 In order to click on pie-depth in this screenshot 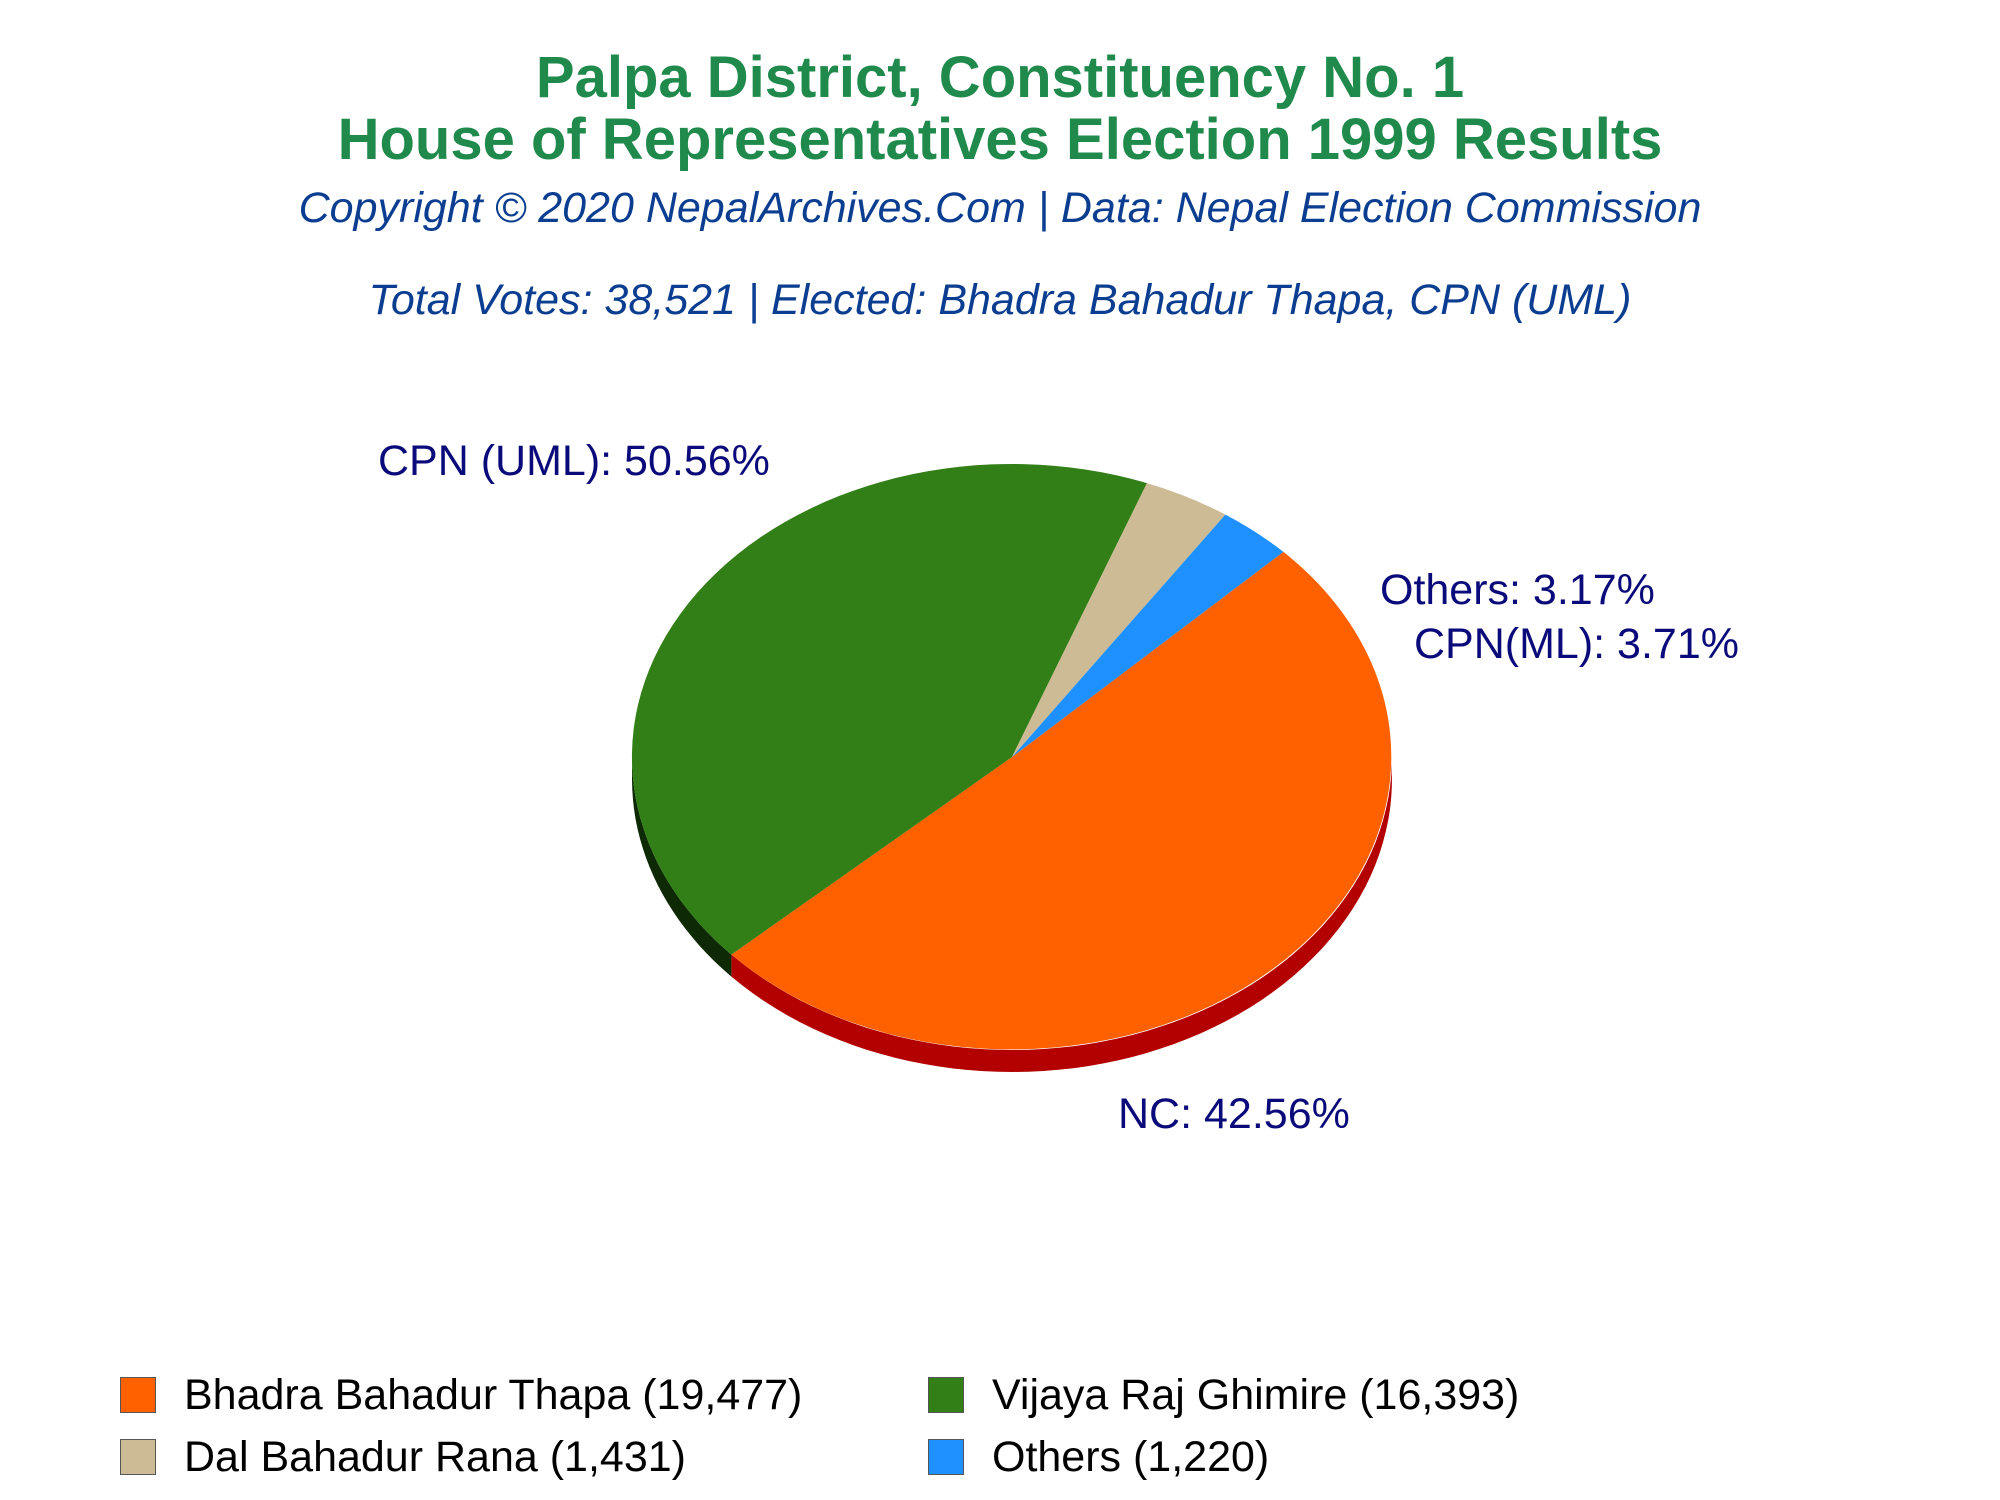, I will do `click(1012, 915)`.